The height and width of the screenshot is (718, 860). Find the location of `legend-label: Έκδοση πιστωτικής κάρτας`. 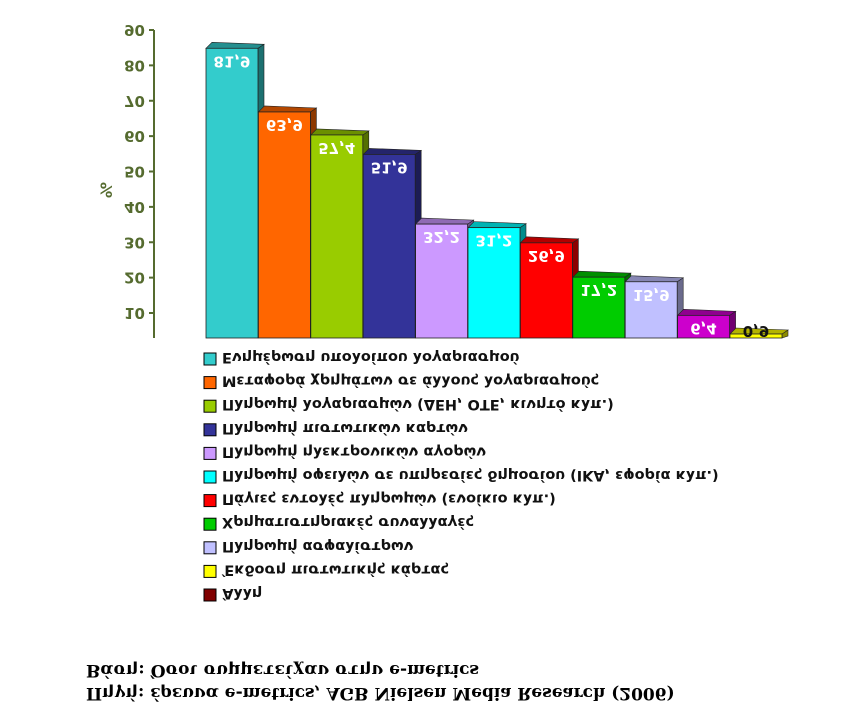

legend-label: Έκδοση πιστωτικής κάρτας is located at coordinates (335, 569).